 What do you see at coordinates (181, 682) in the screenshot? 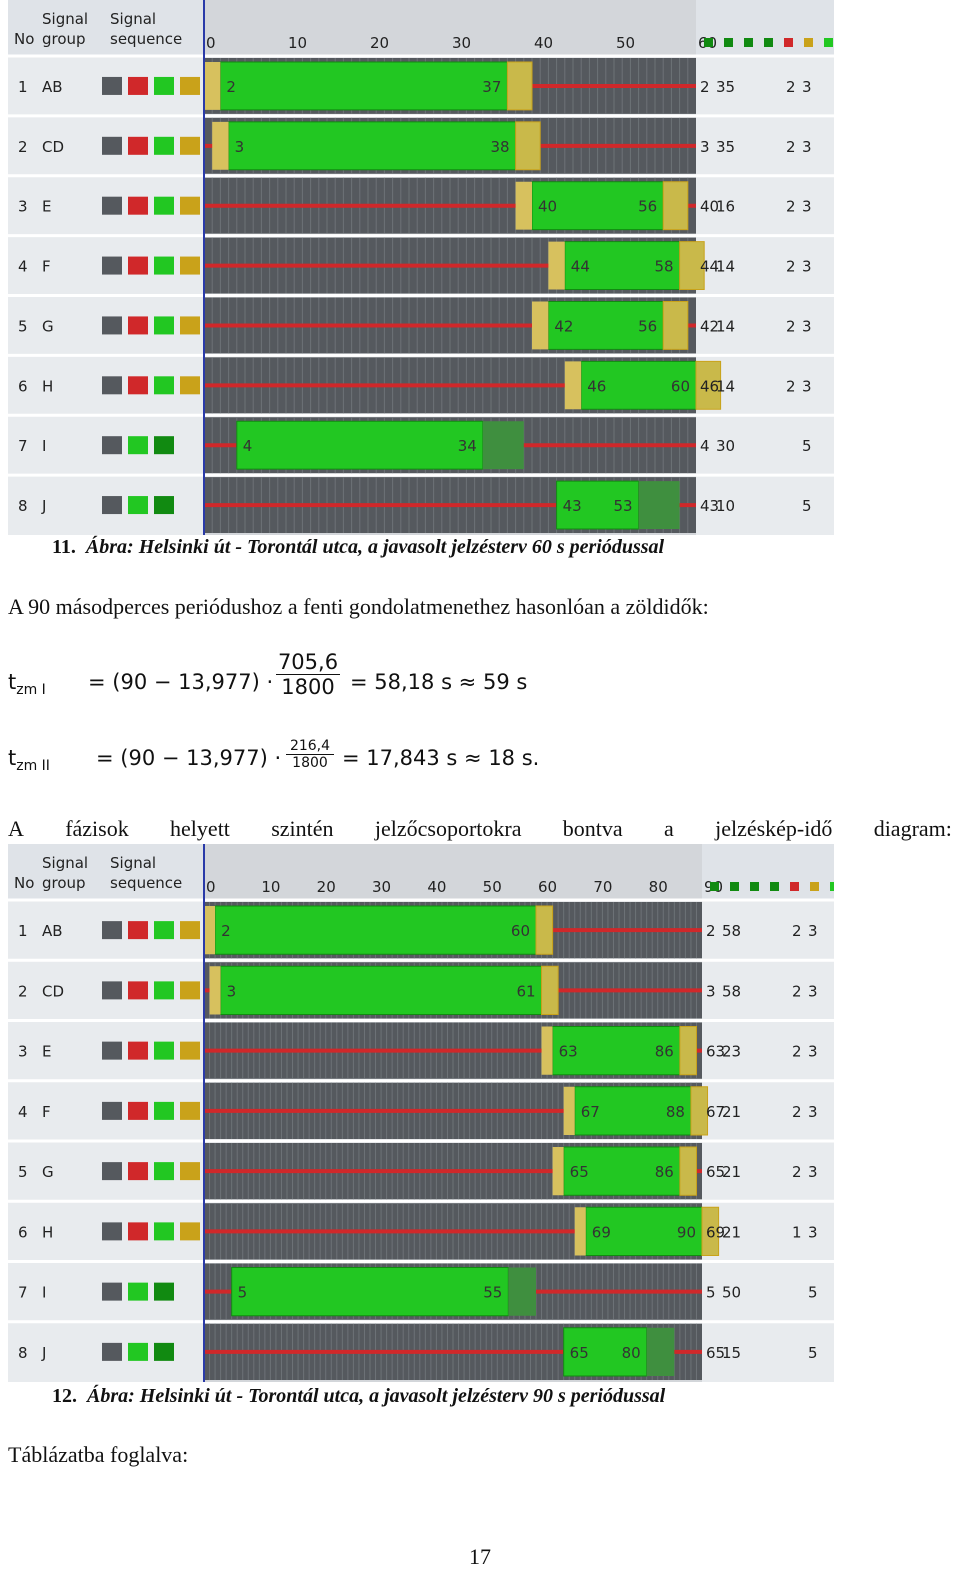
I see `formula-expression: = (90 − 13,977) ·` at bounding box center [181, 682].